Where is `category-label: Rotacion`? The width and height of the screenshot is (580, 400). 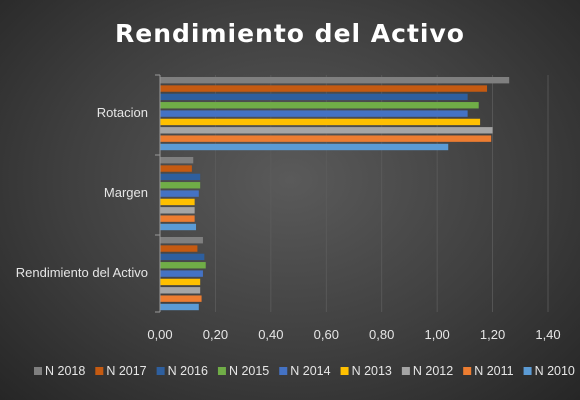 category-label: Rotacion is located at coordinates (122, 112).